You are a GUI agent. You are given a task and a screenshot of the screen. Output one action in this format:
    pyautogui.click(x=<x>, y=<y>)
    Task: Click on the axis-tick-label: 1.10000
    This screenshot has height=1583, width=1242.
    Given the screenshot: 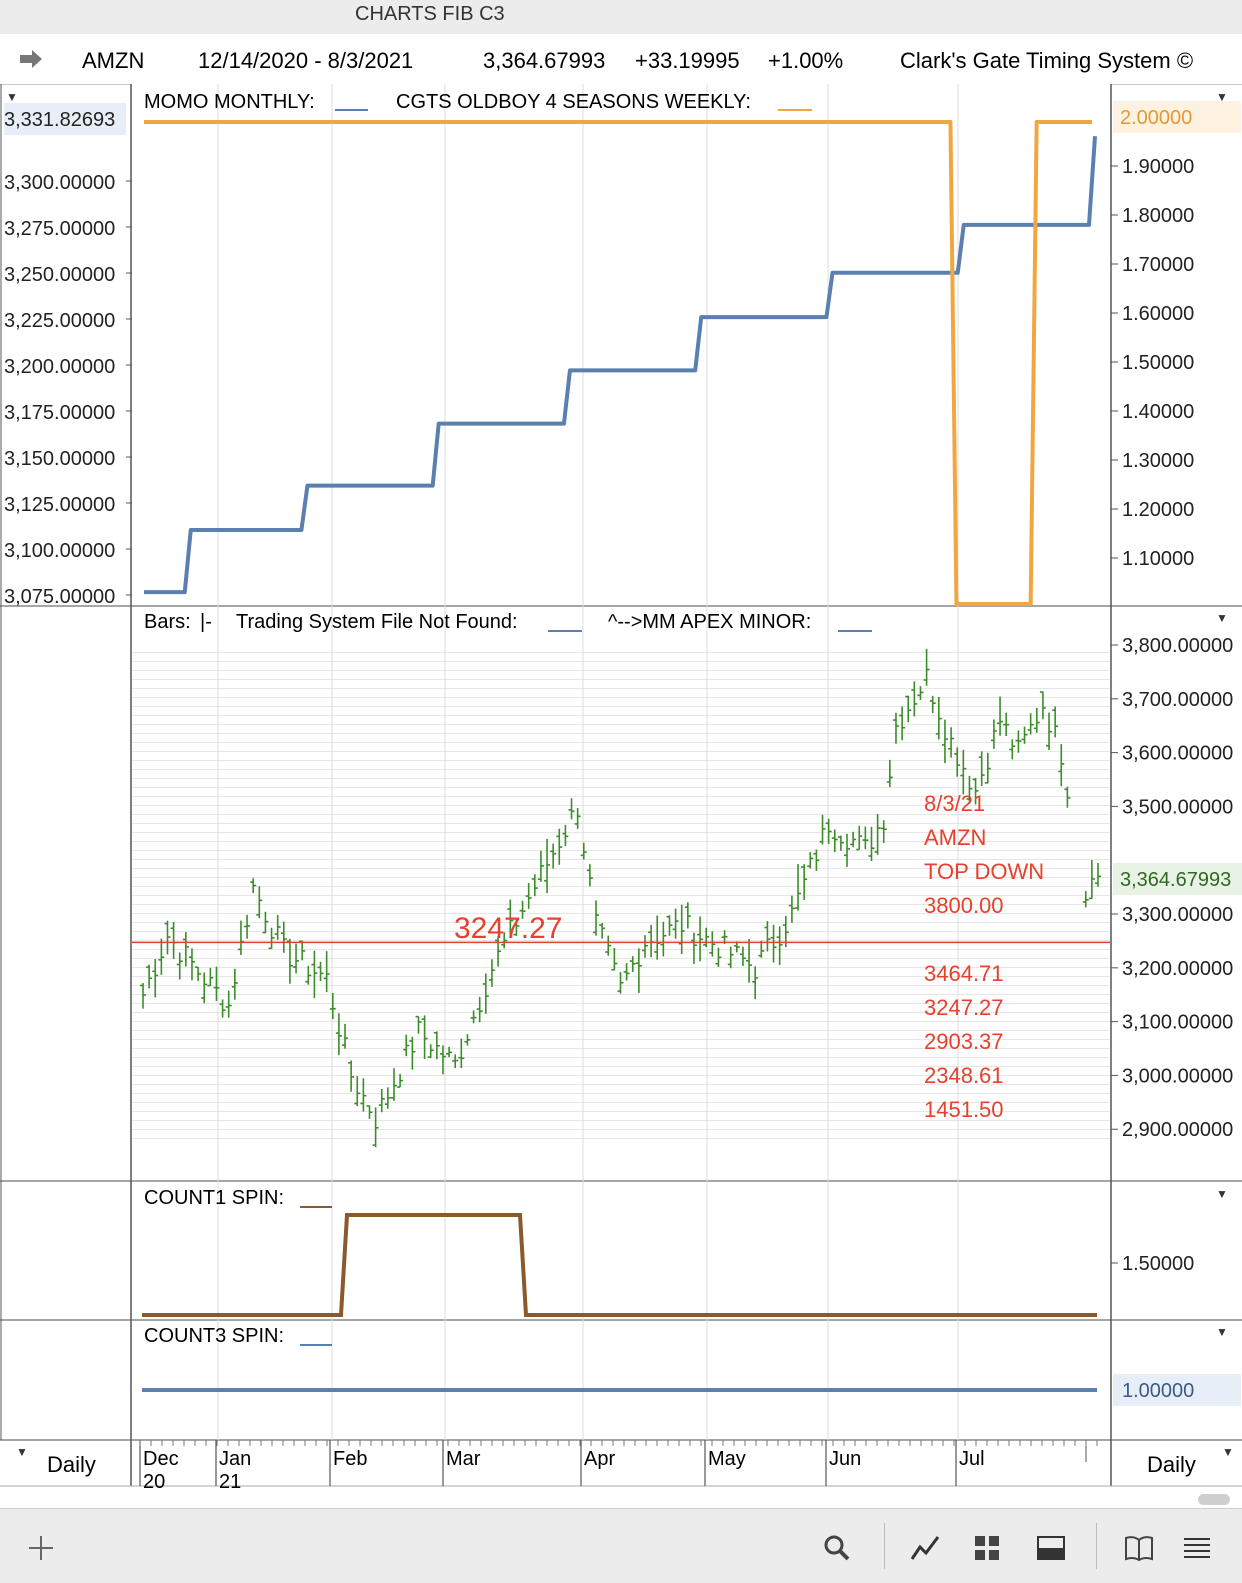 What is the action you would take?
    pyautogui.click(x=1158, y=559)
    